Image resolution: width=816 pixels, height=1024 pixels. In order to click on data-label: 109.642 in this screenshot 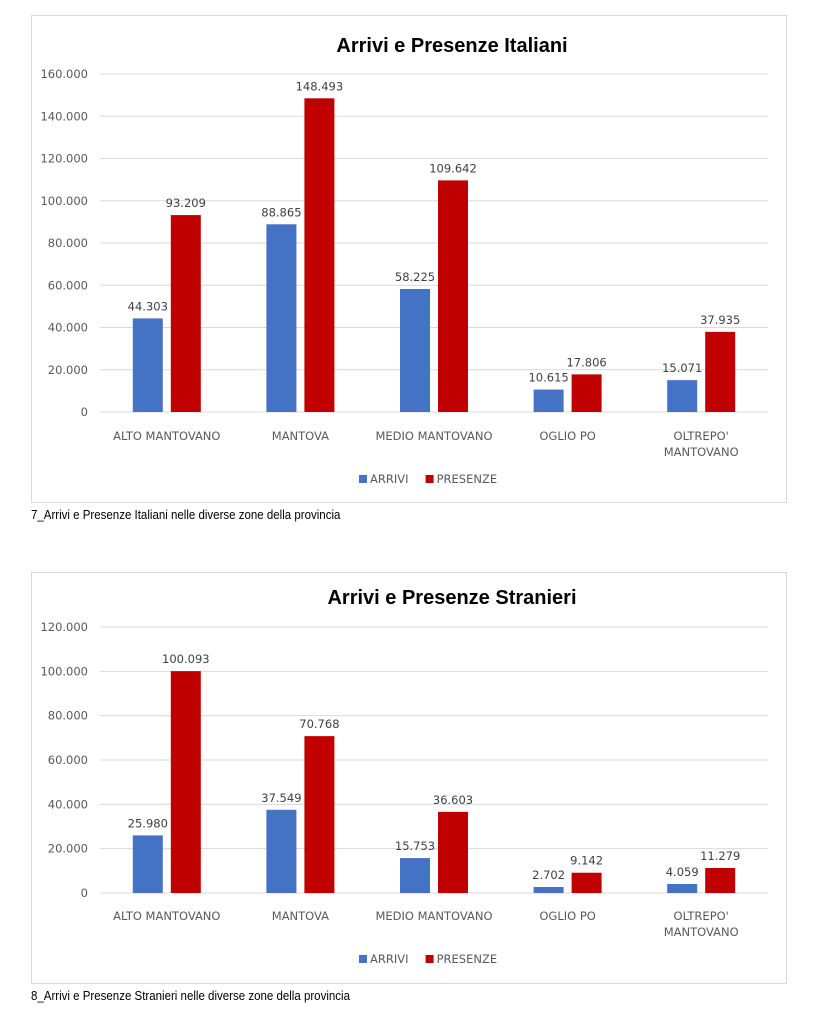, I will do `click(453, 168)`.